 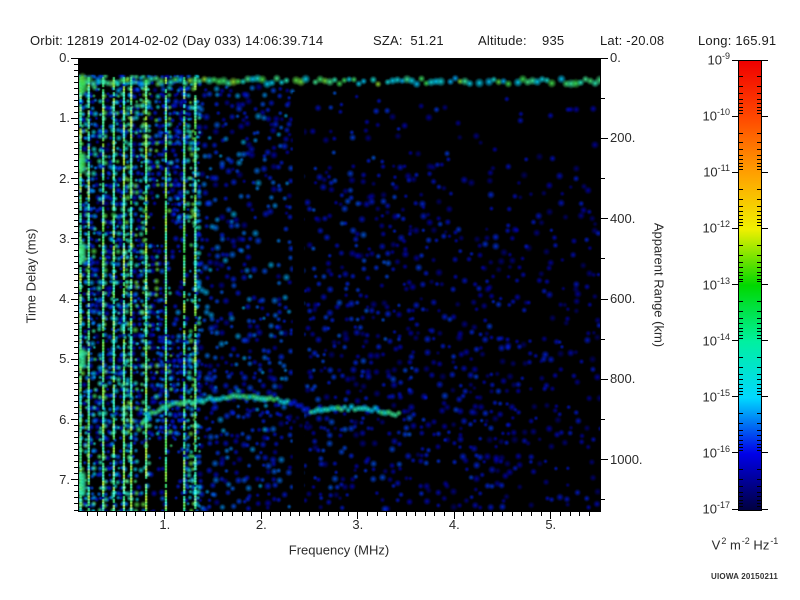 What do you see at coordinates (659, 285) in the screenshot?
I see `y2-axis-title: Apparent Range (km)` at bounding box center [659, 285].